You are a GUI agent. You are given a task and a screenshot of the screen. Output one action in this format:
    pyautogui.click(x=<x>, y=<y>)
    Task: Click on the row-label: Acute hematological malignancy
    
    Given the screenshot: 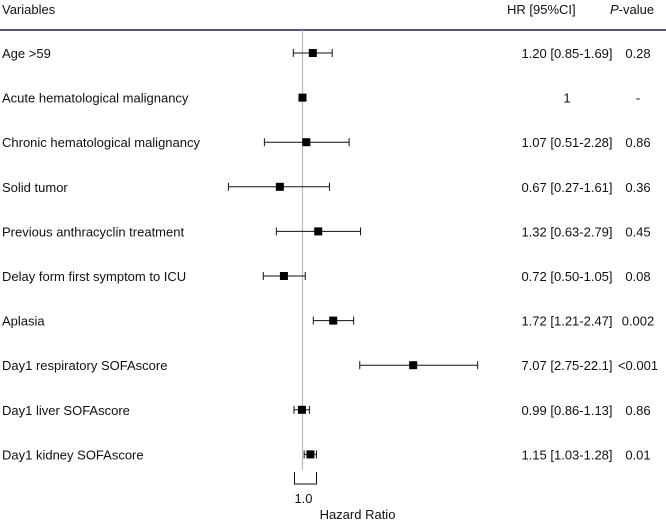 What is the action you would take?
    pyautogui.click(x=95, y=98)
    